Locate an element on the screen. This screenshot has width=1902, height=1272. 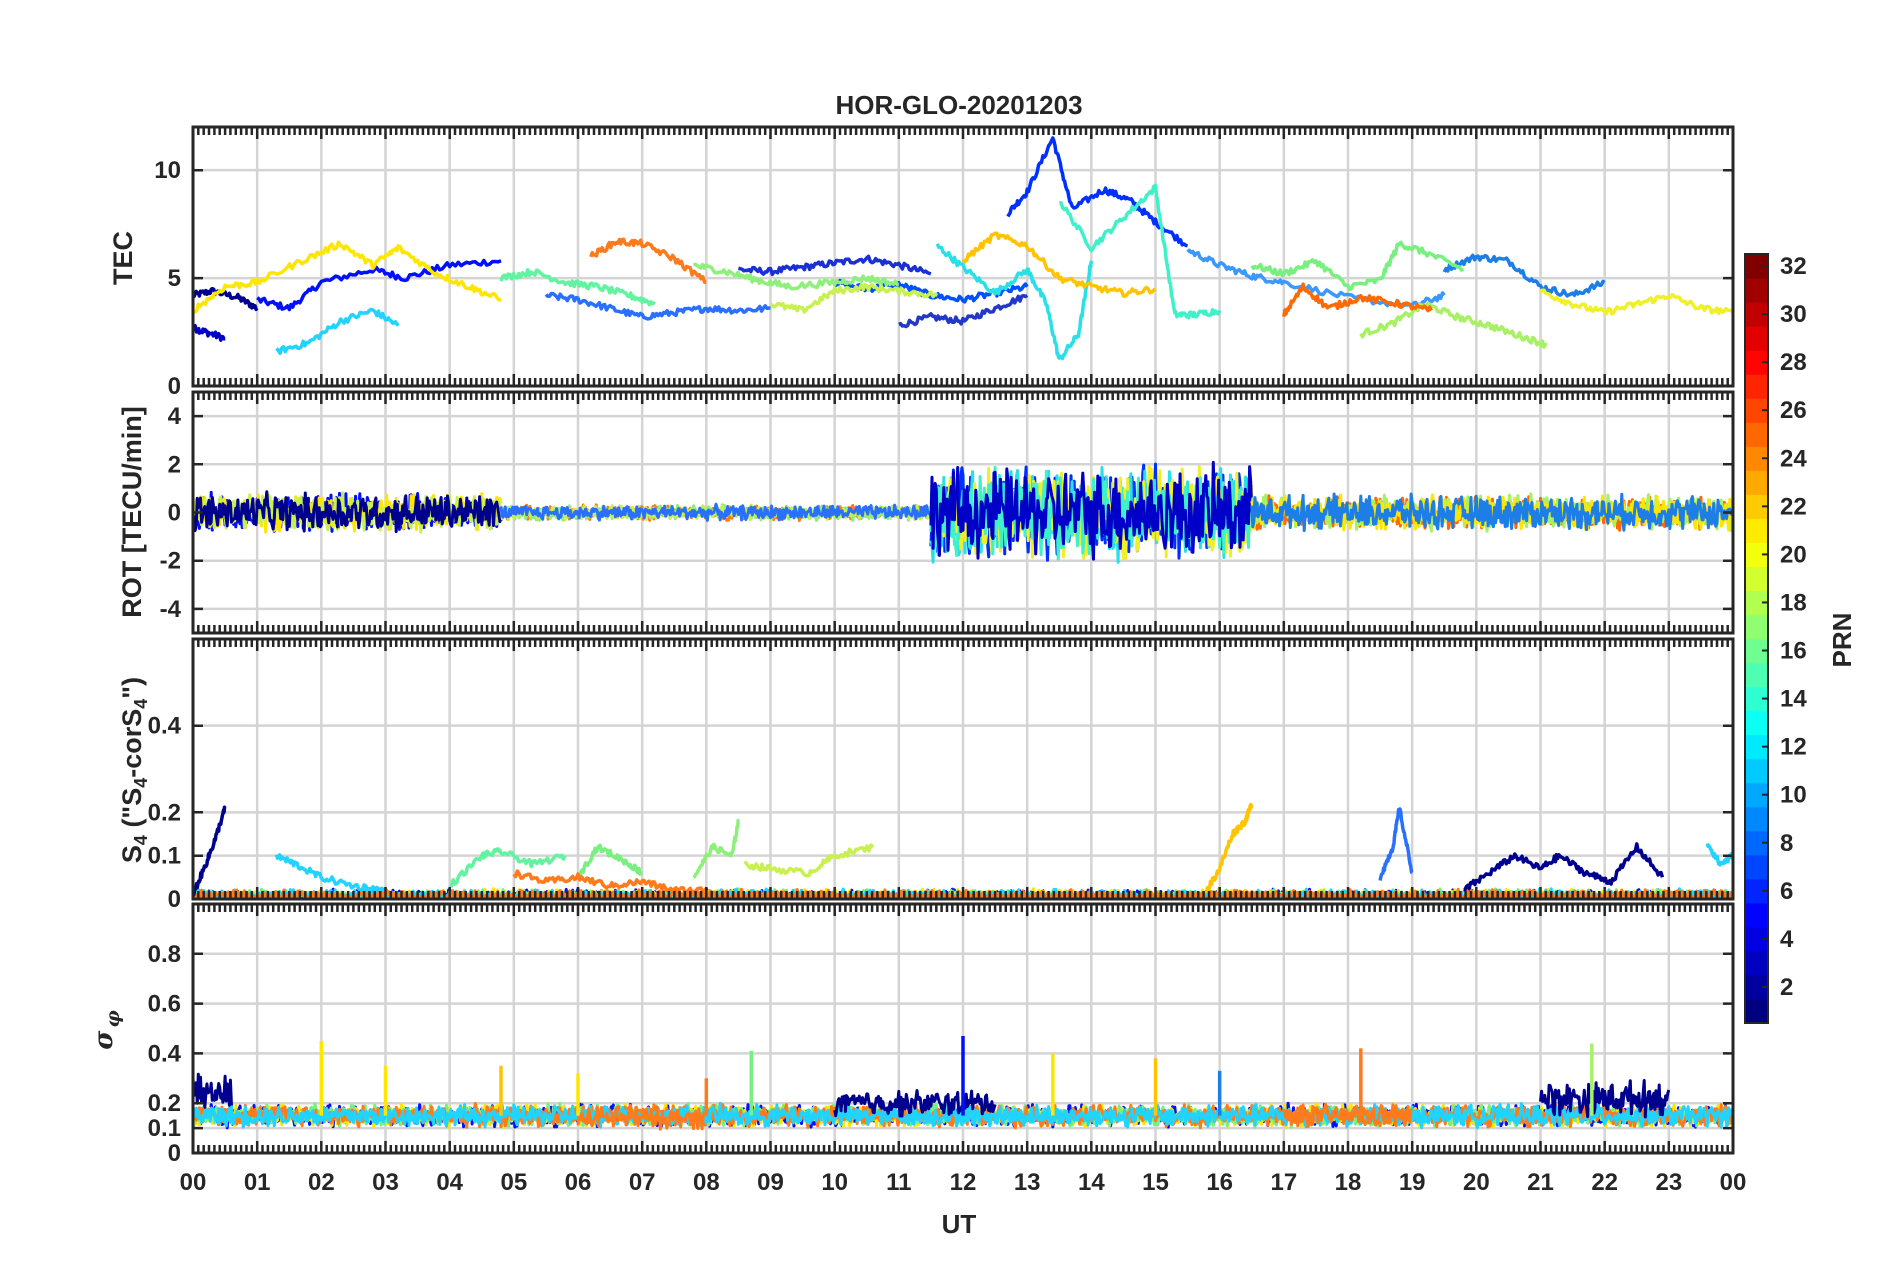
colorbar-tick-label: 24 is located at coordinates (1793, 458).